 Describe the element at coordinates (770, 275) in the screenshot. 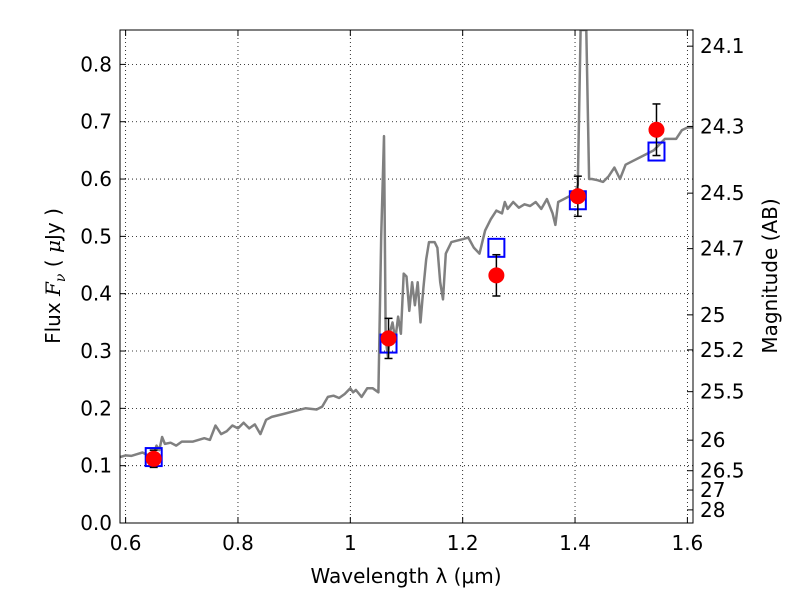

I see `y2-axis-title: Magnitude (AB)` at that location.